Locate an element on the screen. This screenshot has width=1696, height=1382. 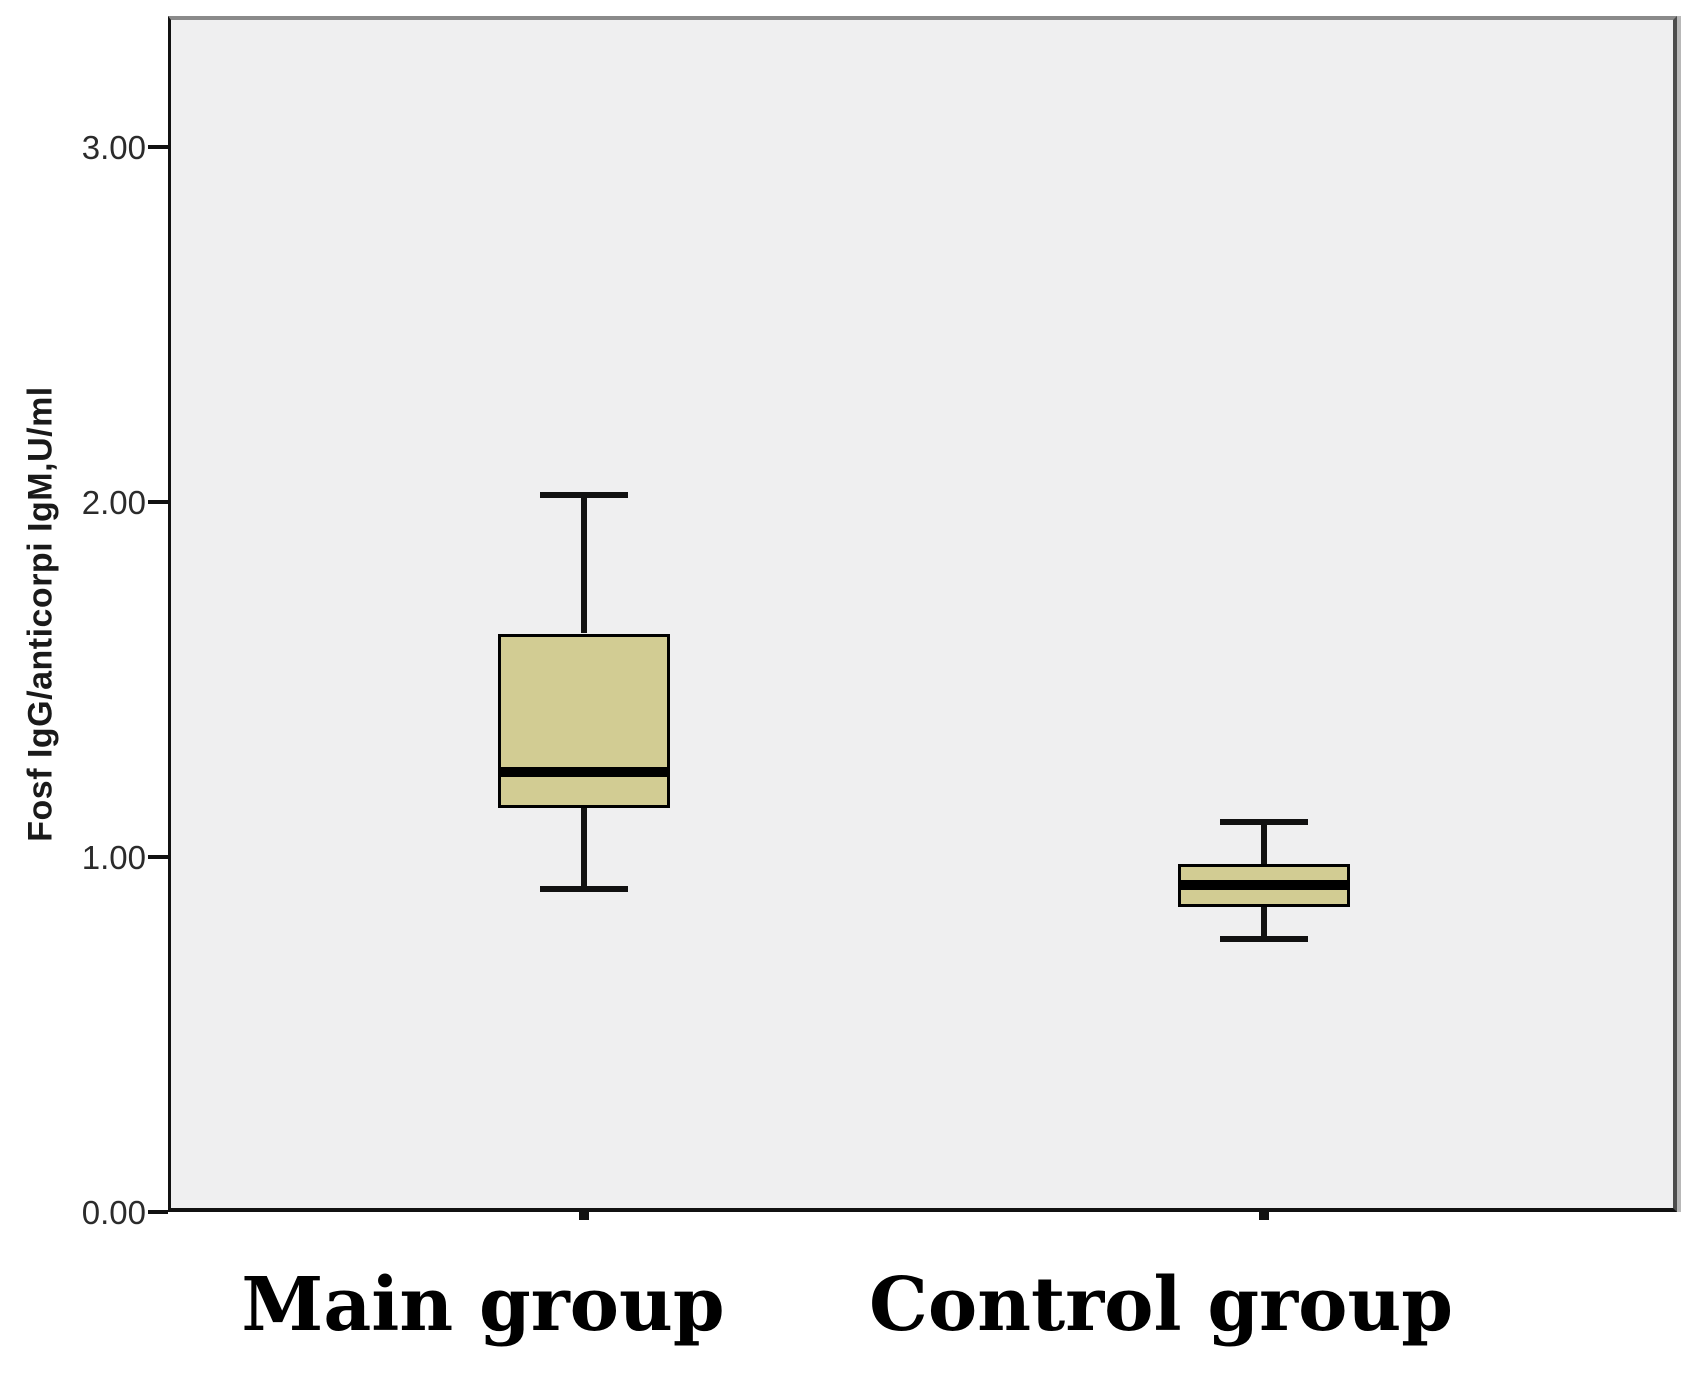
x-category-label-control-group: Control group is located at coordinates (1161, 1305).